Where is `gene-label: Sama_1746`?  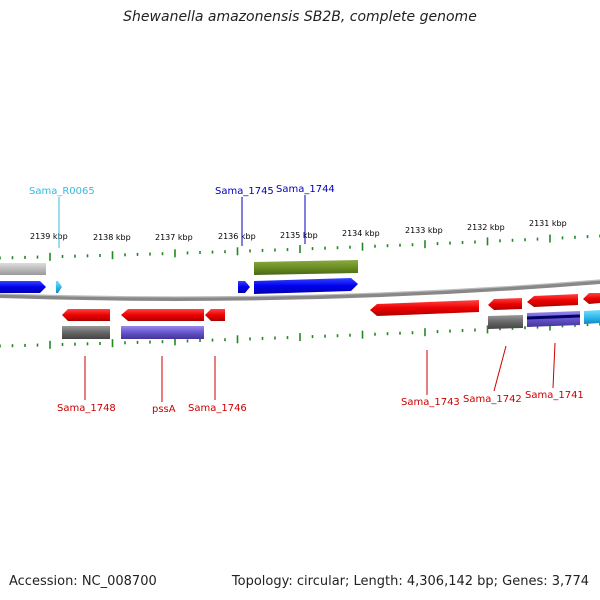 gene-label: Sama_1746 is located at coordinates (217, 408).